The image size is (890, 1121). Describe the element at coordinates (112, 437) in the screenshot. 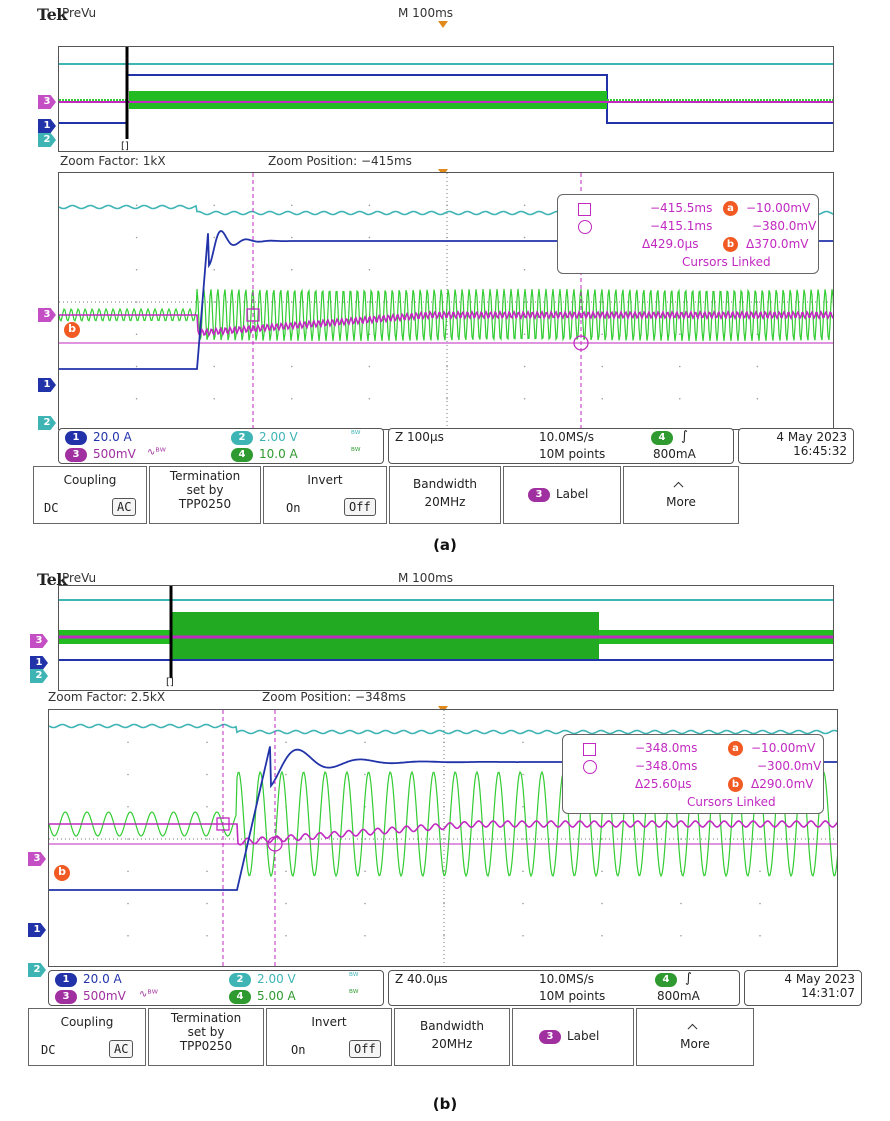

I see `ch1-scale: 20.0 A` at that location.